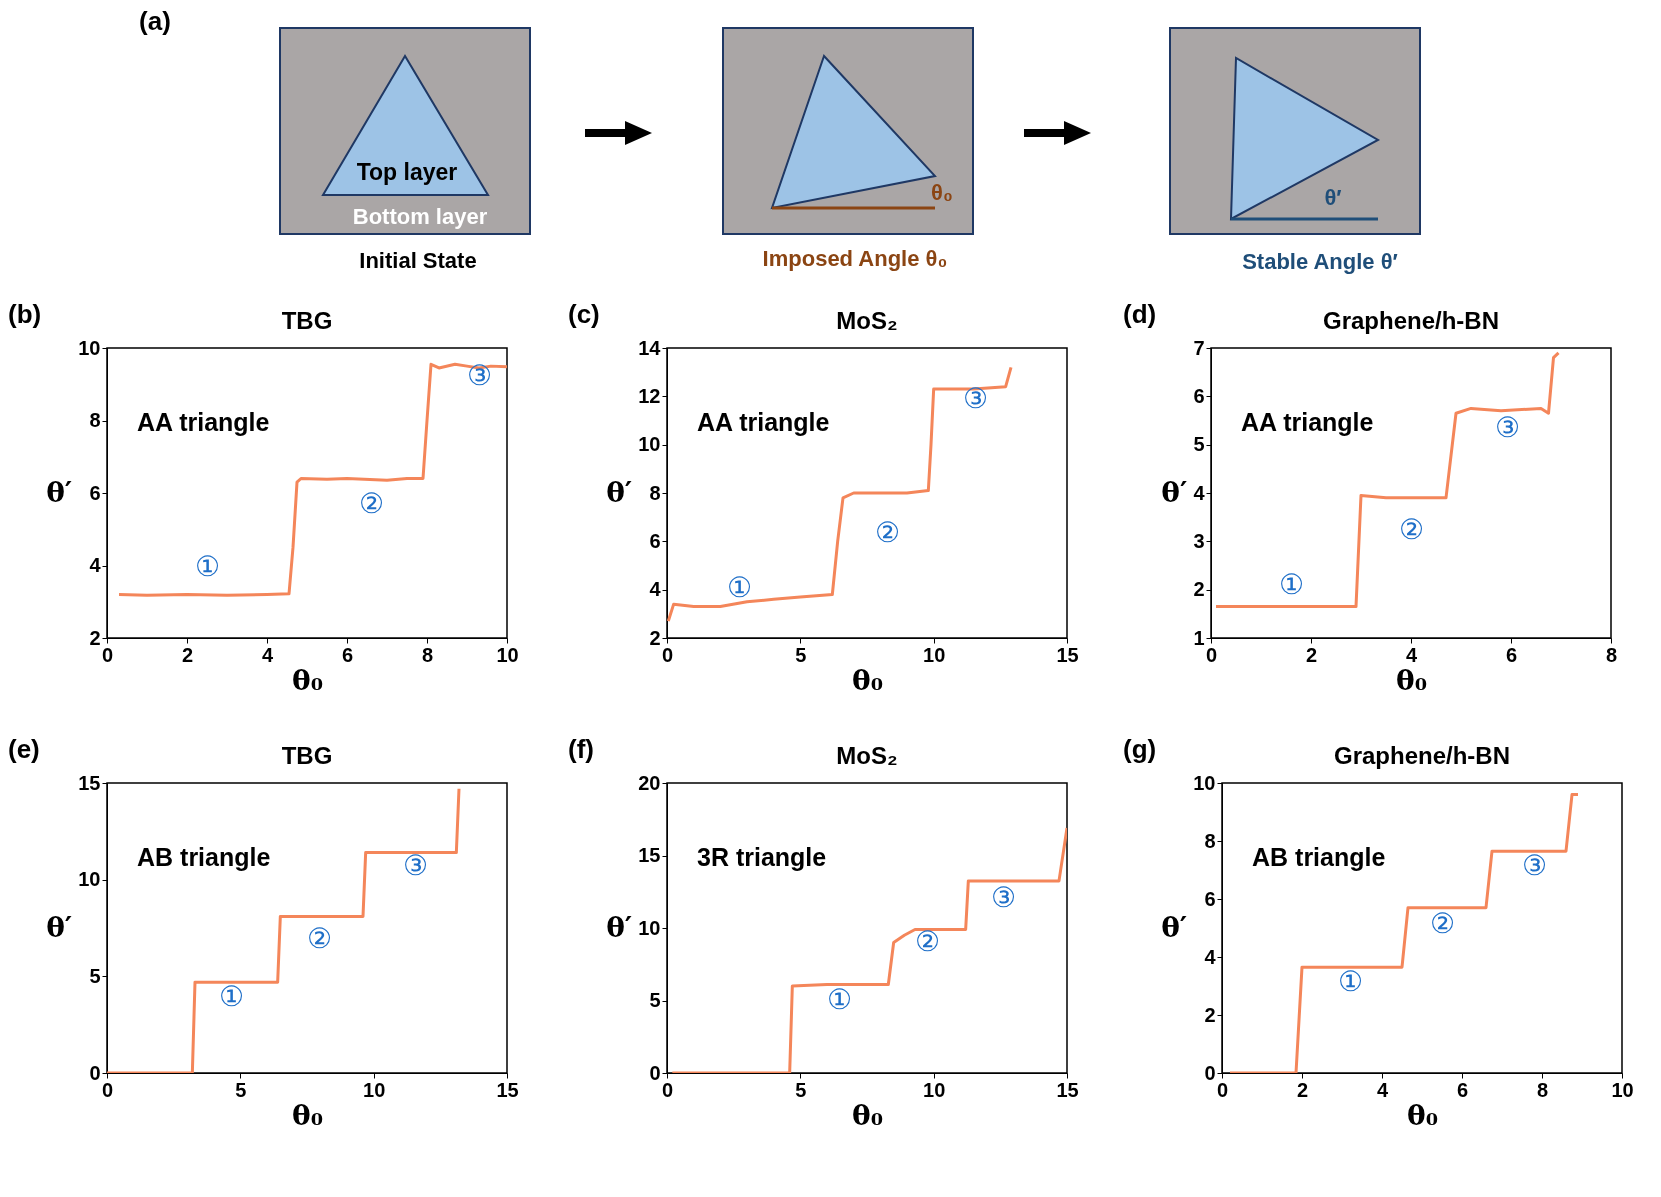 This screenshot has width=1661, height=1197. Describe the element at coordinates (1411, 320) in the screenshot. I see `chart-title: Graphene/h-BN` at that location.